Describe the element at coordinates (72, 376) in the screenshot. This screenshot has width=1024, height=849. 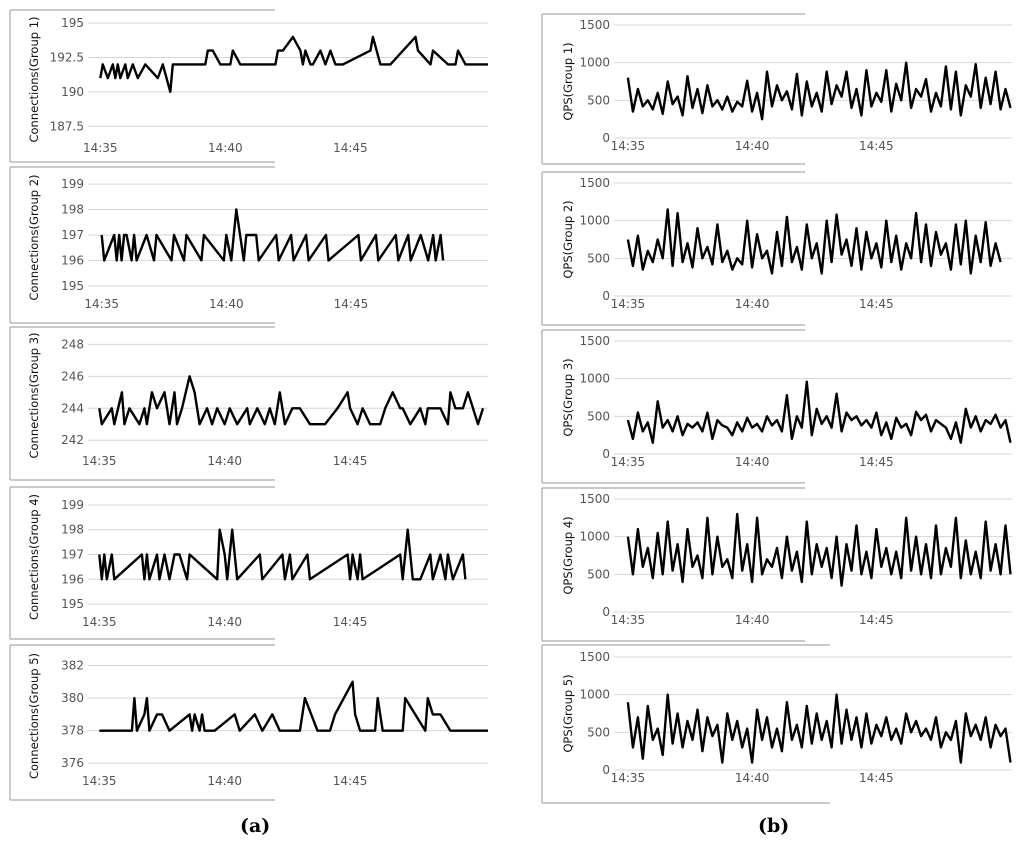
I see `y-tick-label: 246` at that location.